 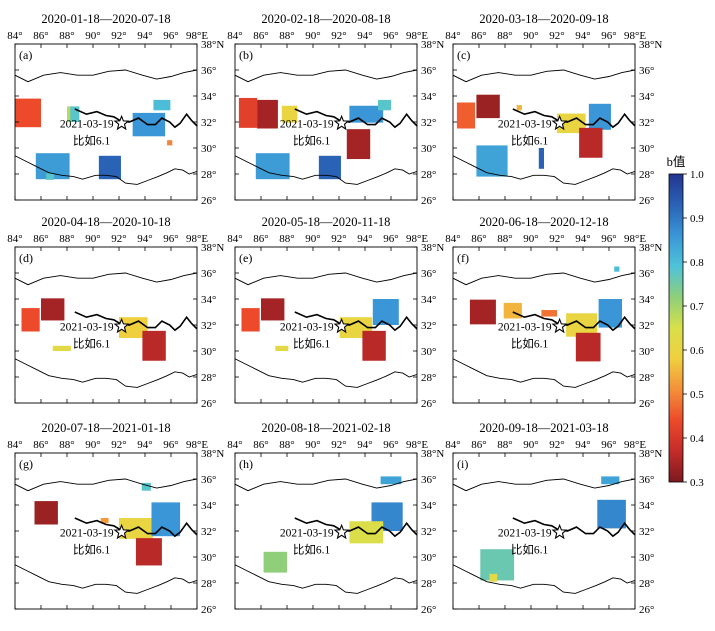 I want to click on panel-title: 2020-05-18—2020-11-18, so click(x=326, y=222).